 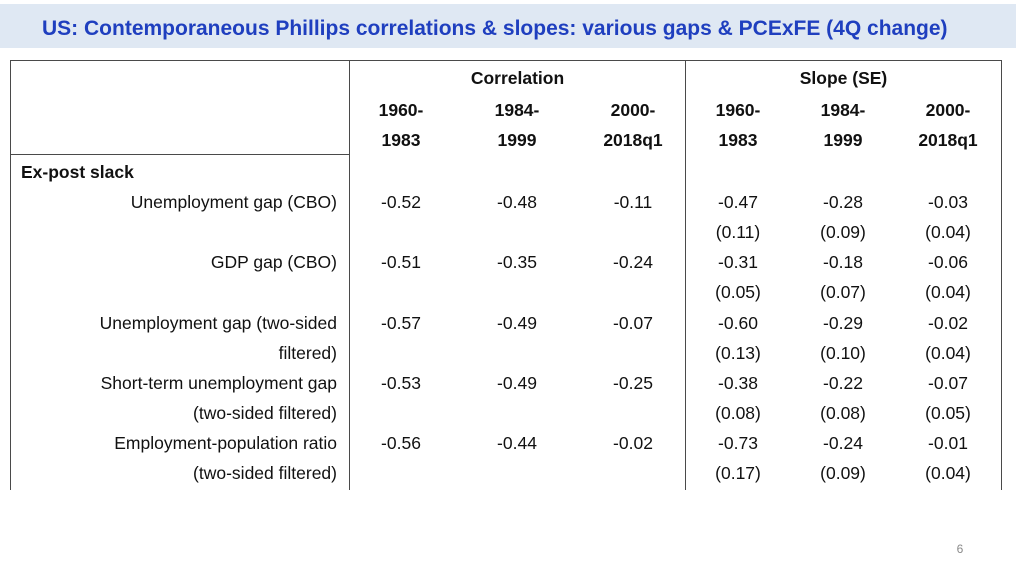 I want to click on correlation-value: -0.57, so click(x=401, y=323).